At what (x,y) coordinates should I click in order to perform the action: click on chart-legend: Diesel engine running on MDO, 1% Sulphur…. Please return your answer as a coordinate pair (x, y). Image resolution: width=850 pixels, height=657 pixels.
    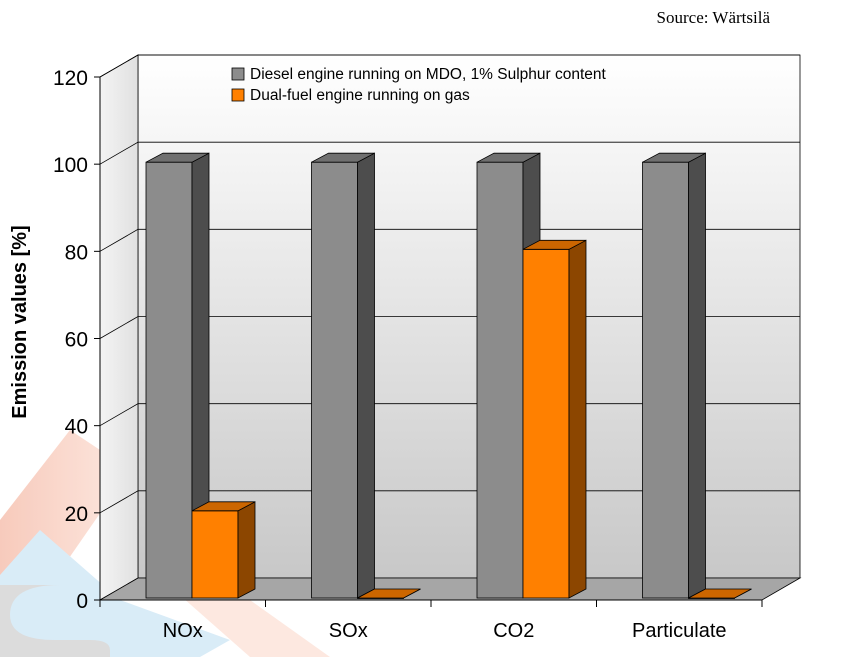
    Looking at the image, I should click on (419, 85).